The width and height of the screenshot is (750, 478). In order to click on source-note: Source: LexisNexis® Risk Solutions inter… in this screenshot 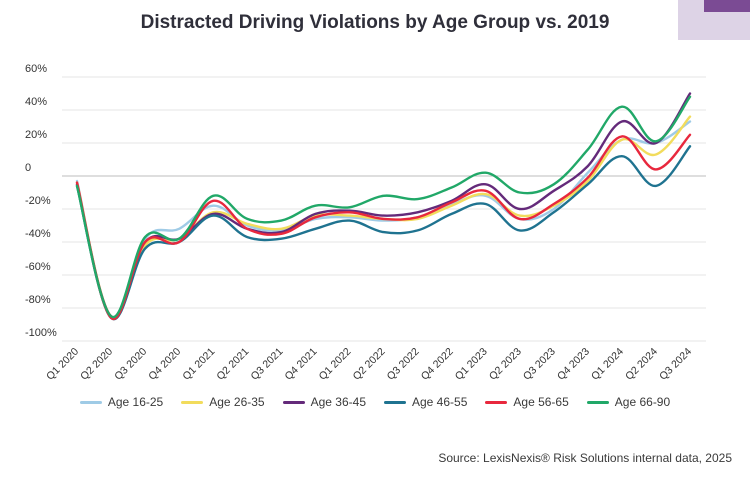, I will do `click(585, 458)`.